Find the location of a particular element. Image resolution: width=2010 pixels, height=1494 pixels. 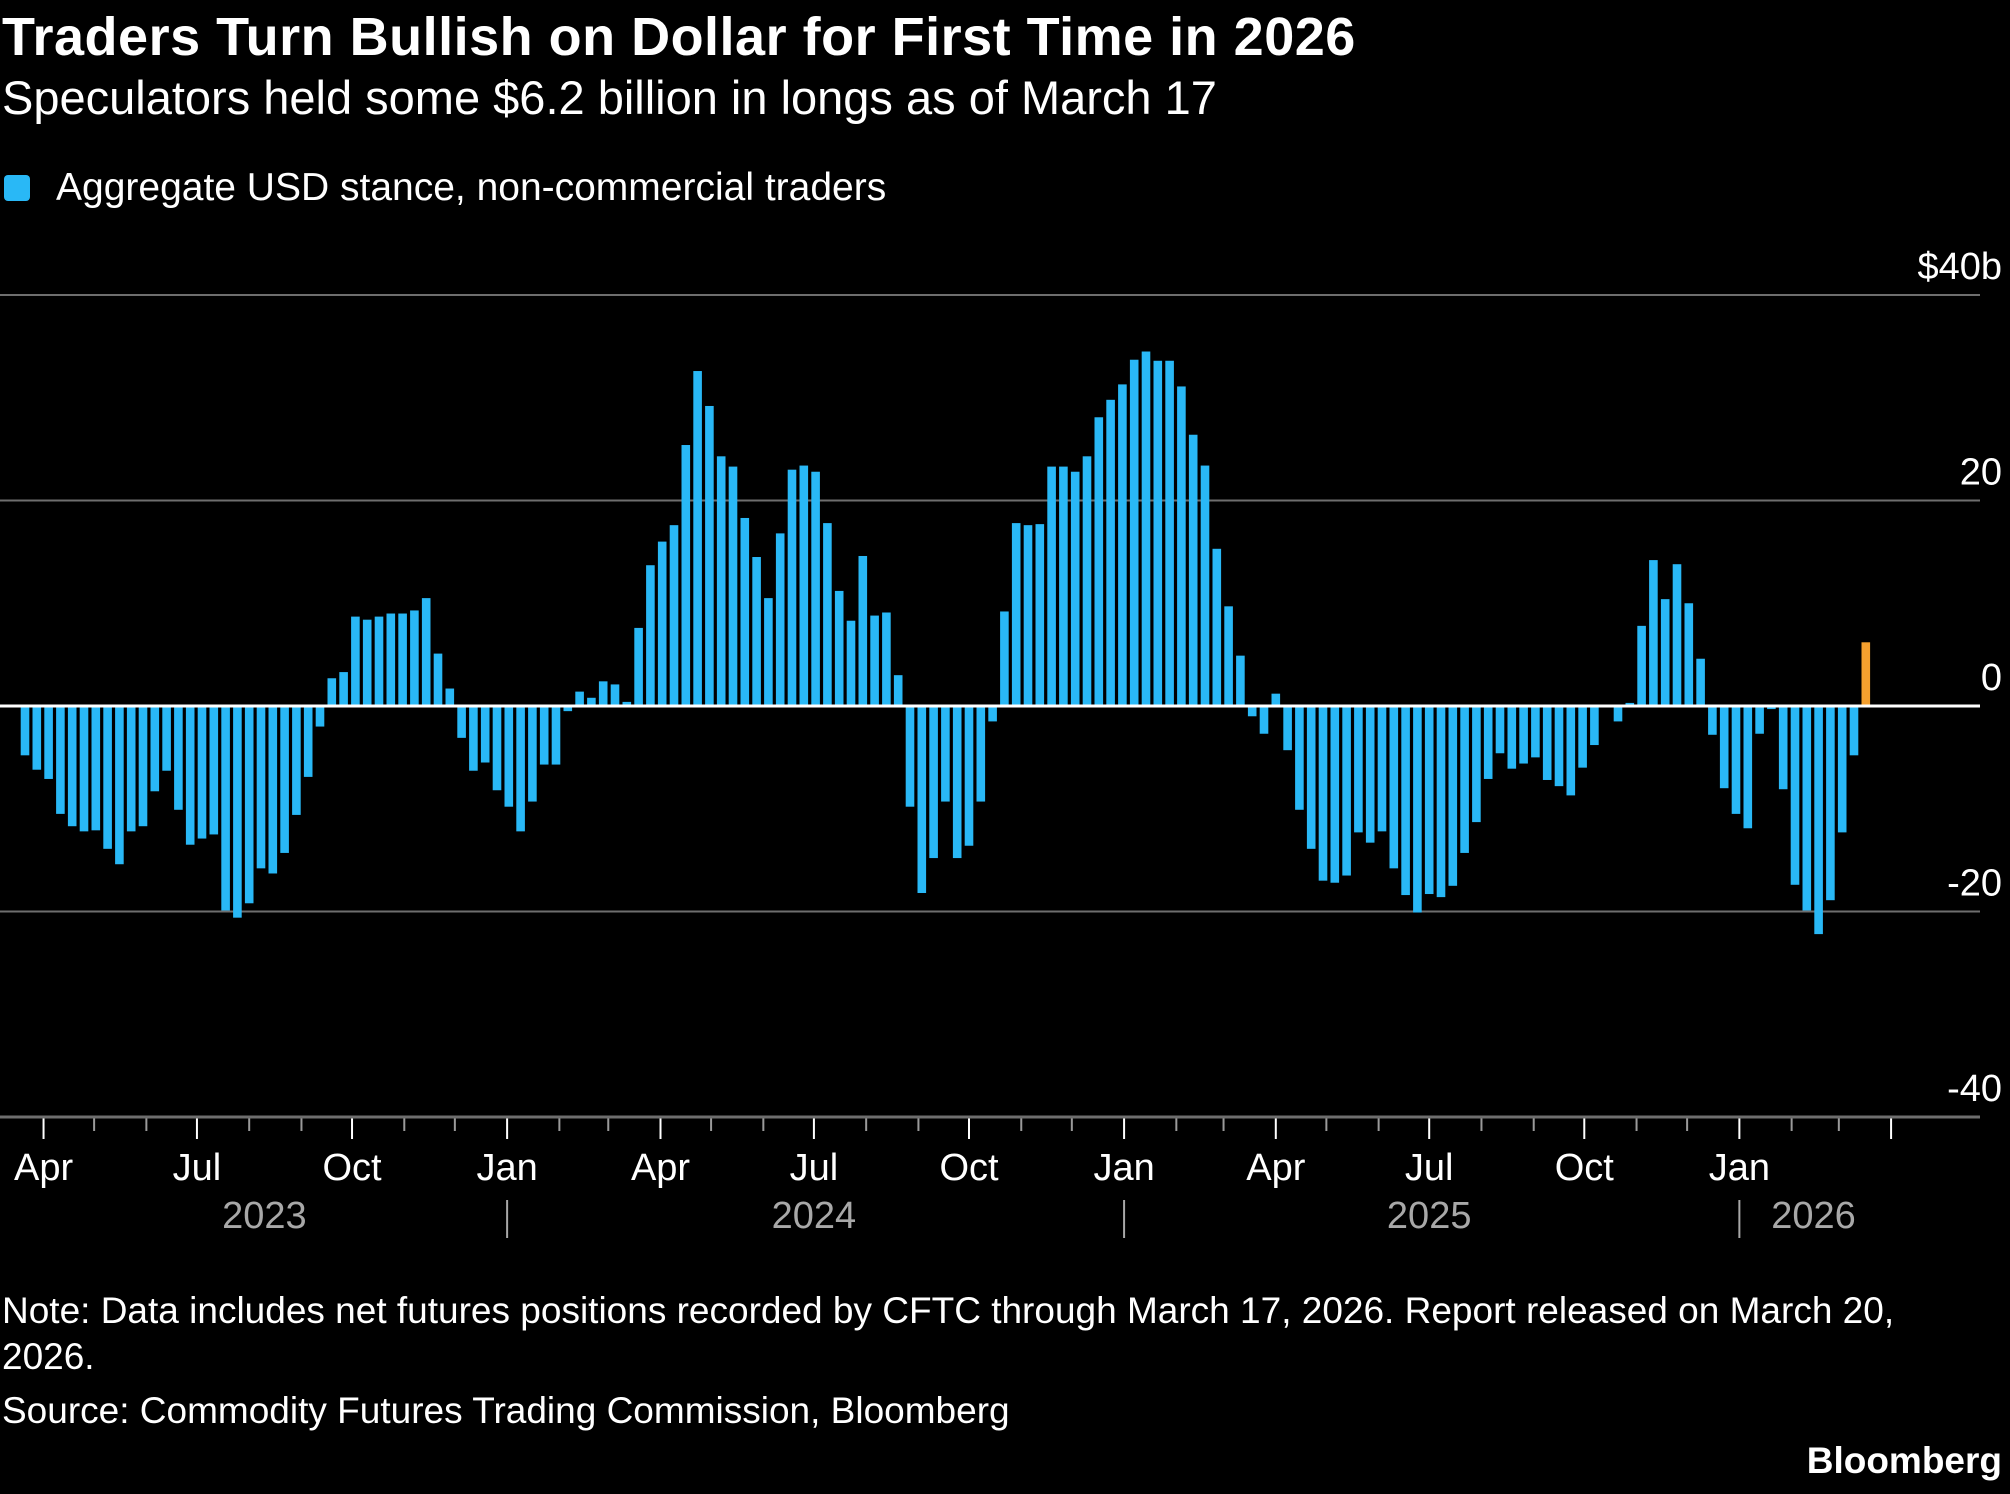

bloomberg-logo: Bloomberg is located at coordinates (1904, 1460).